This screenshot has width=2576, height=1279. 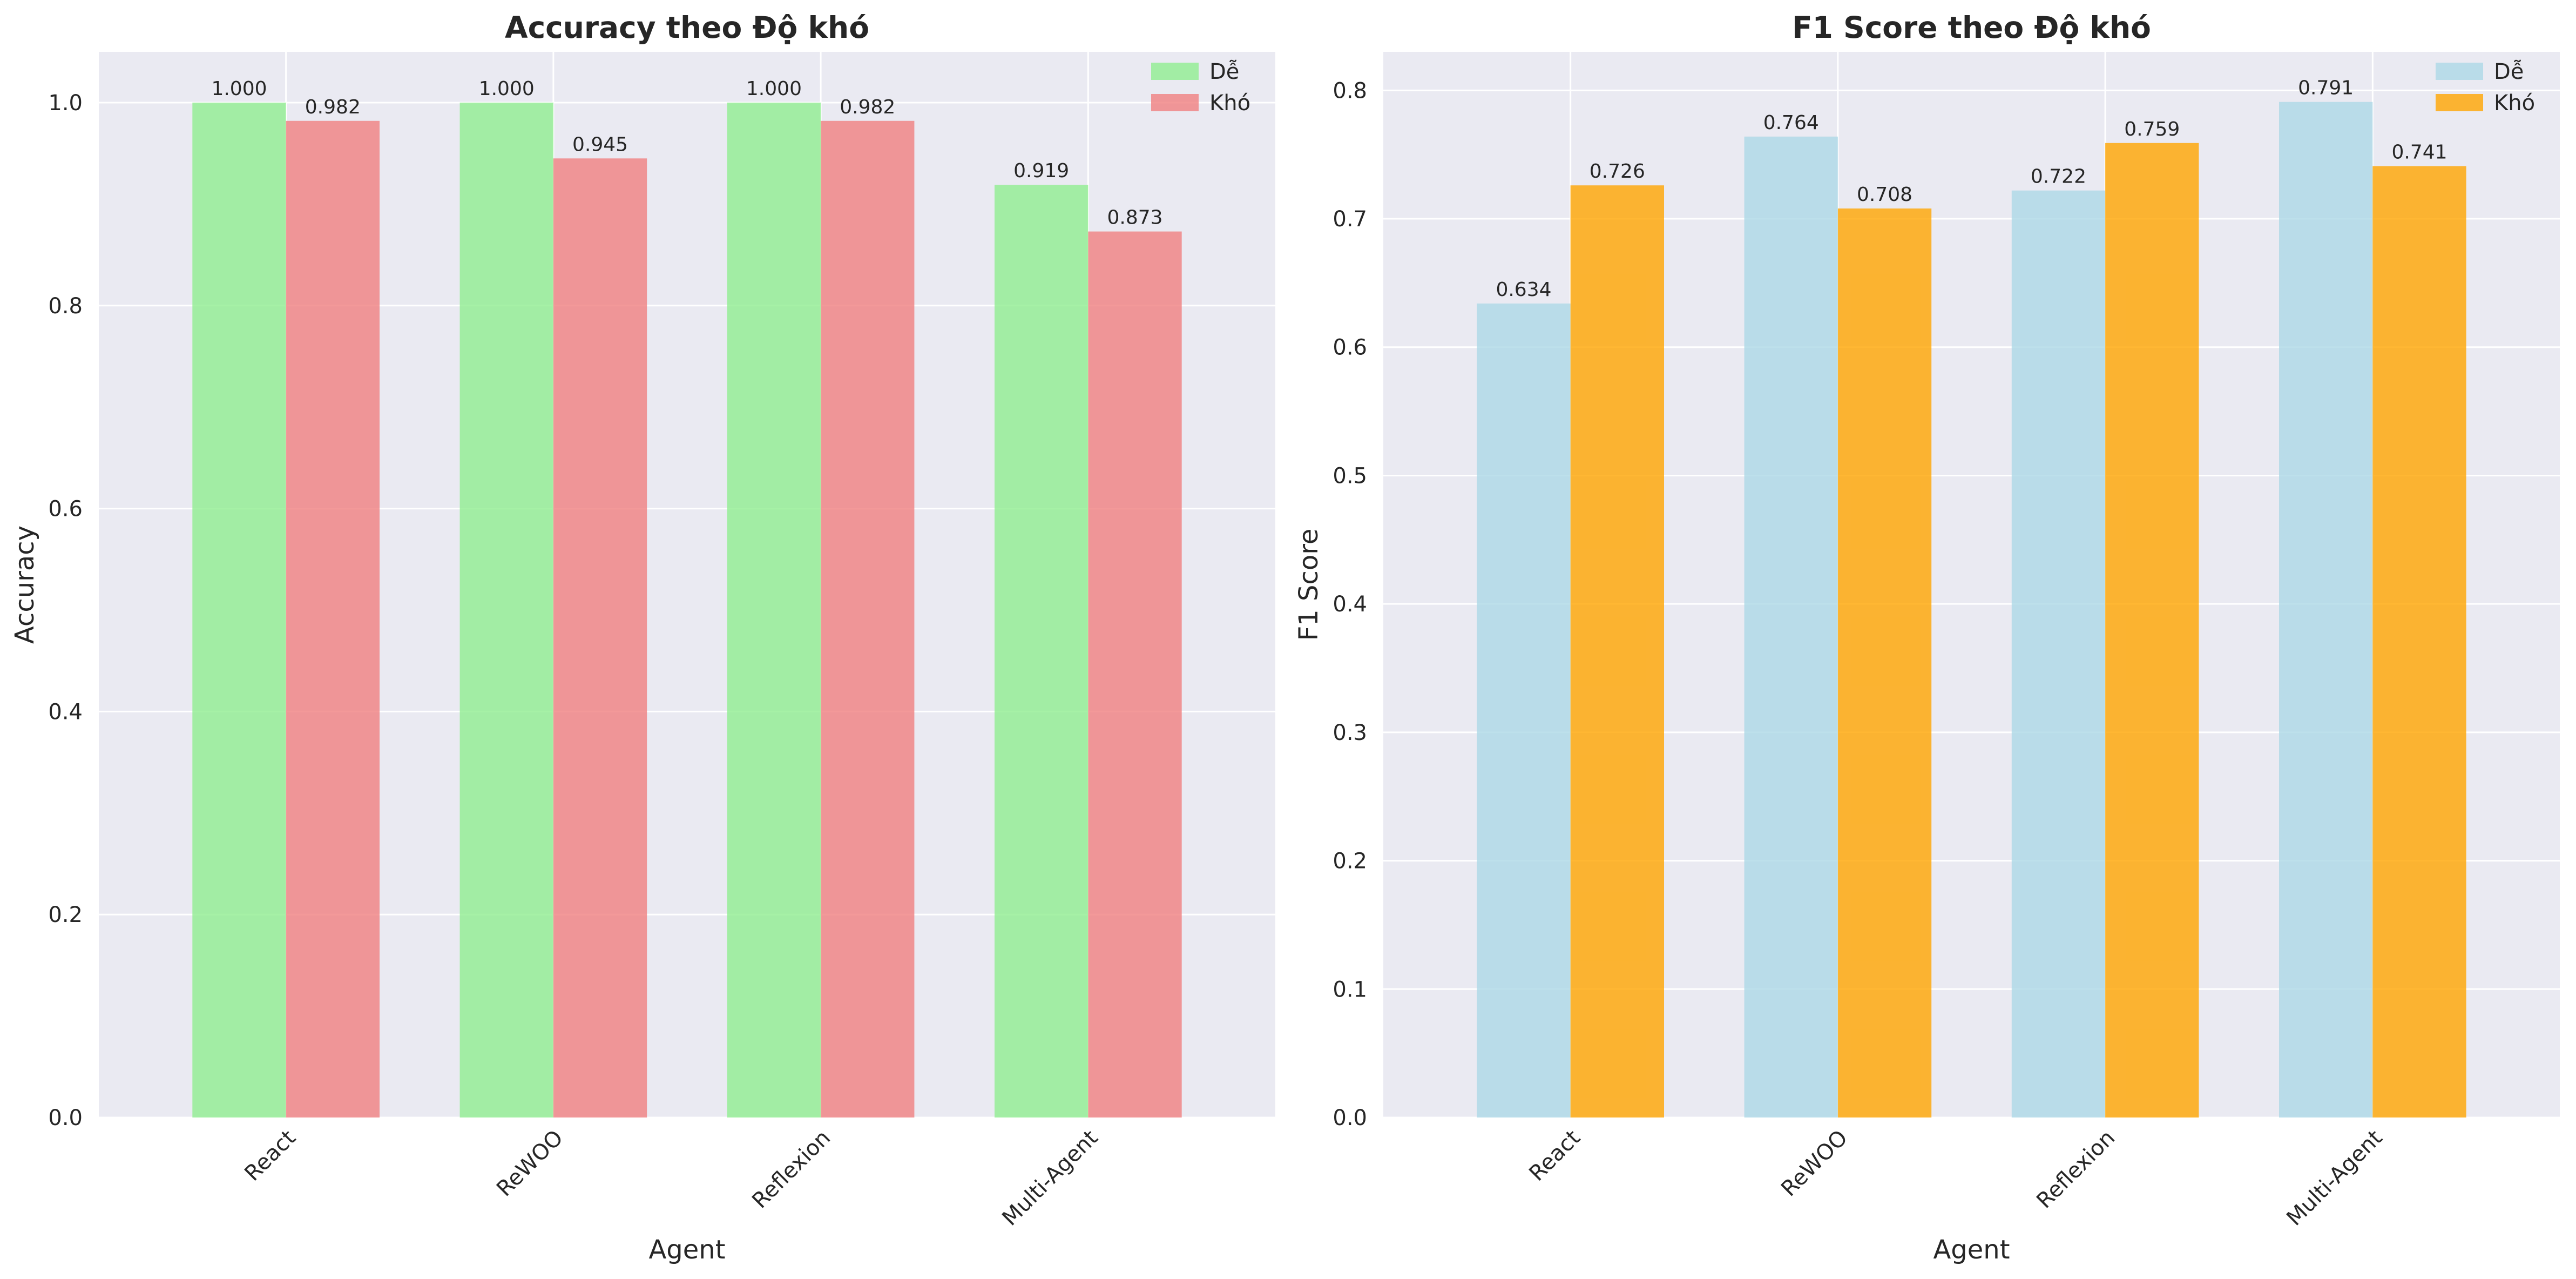 I want to click on y-tick-label: 0.3, so click(x=1350, y=733).